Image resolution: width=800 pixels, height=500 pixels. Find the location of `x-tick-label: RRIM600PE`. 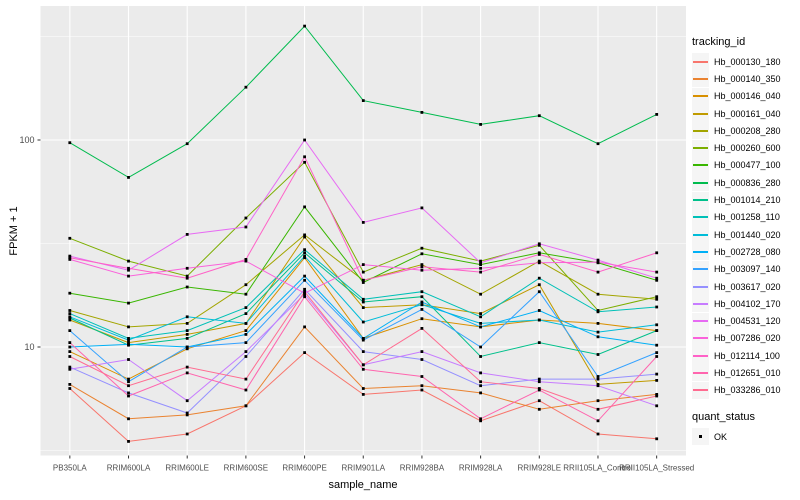

x-tick-label: RRIM600PE is located at coordinates (304, 468).